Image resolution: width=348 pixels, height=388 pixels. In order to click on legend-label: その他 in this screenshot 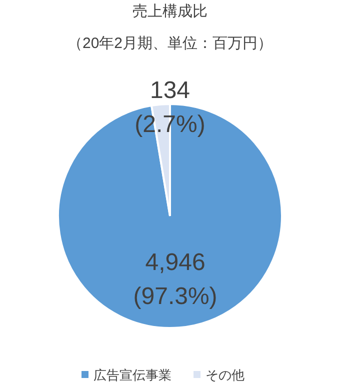, I will do `click(225, 375)`.